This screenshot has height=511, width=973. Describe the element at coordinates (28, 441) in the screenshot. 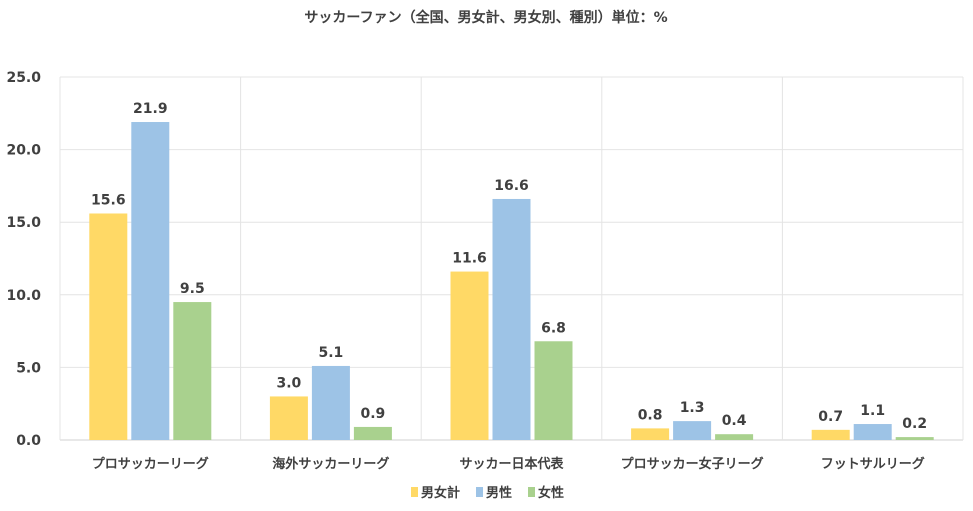

I see `y-tick-label: 0.0` at that location.